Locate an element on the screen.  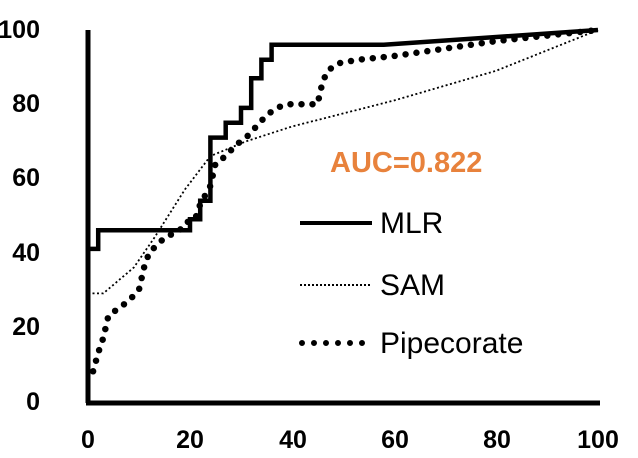
x-tick-label-60: 60 is located at coordinates (395, 440).